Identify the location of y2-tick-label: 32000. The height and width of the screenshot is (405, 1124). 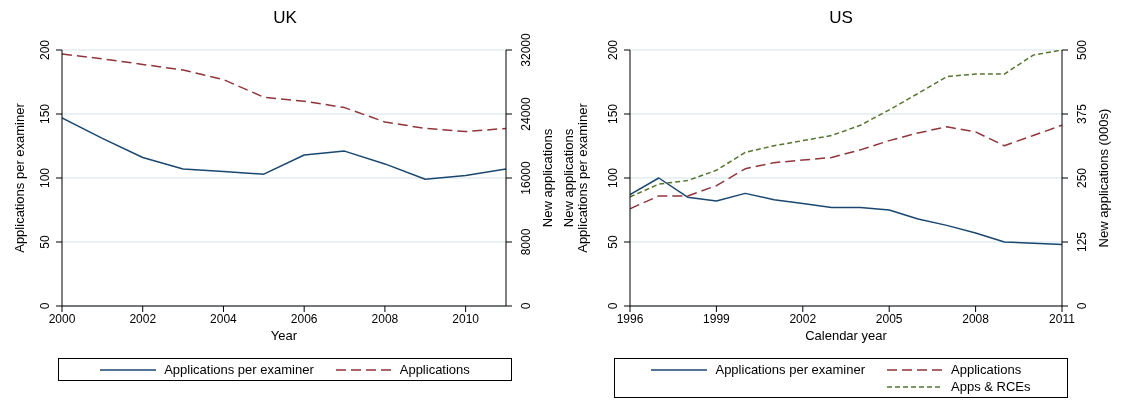
(526, 49).